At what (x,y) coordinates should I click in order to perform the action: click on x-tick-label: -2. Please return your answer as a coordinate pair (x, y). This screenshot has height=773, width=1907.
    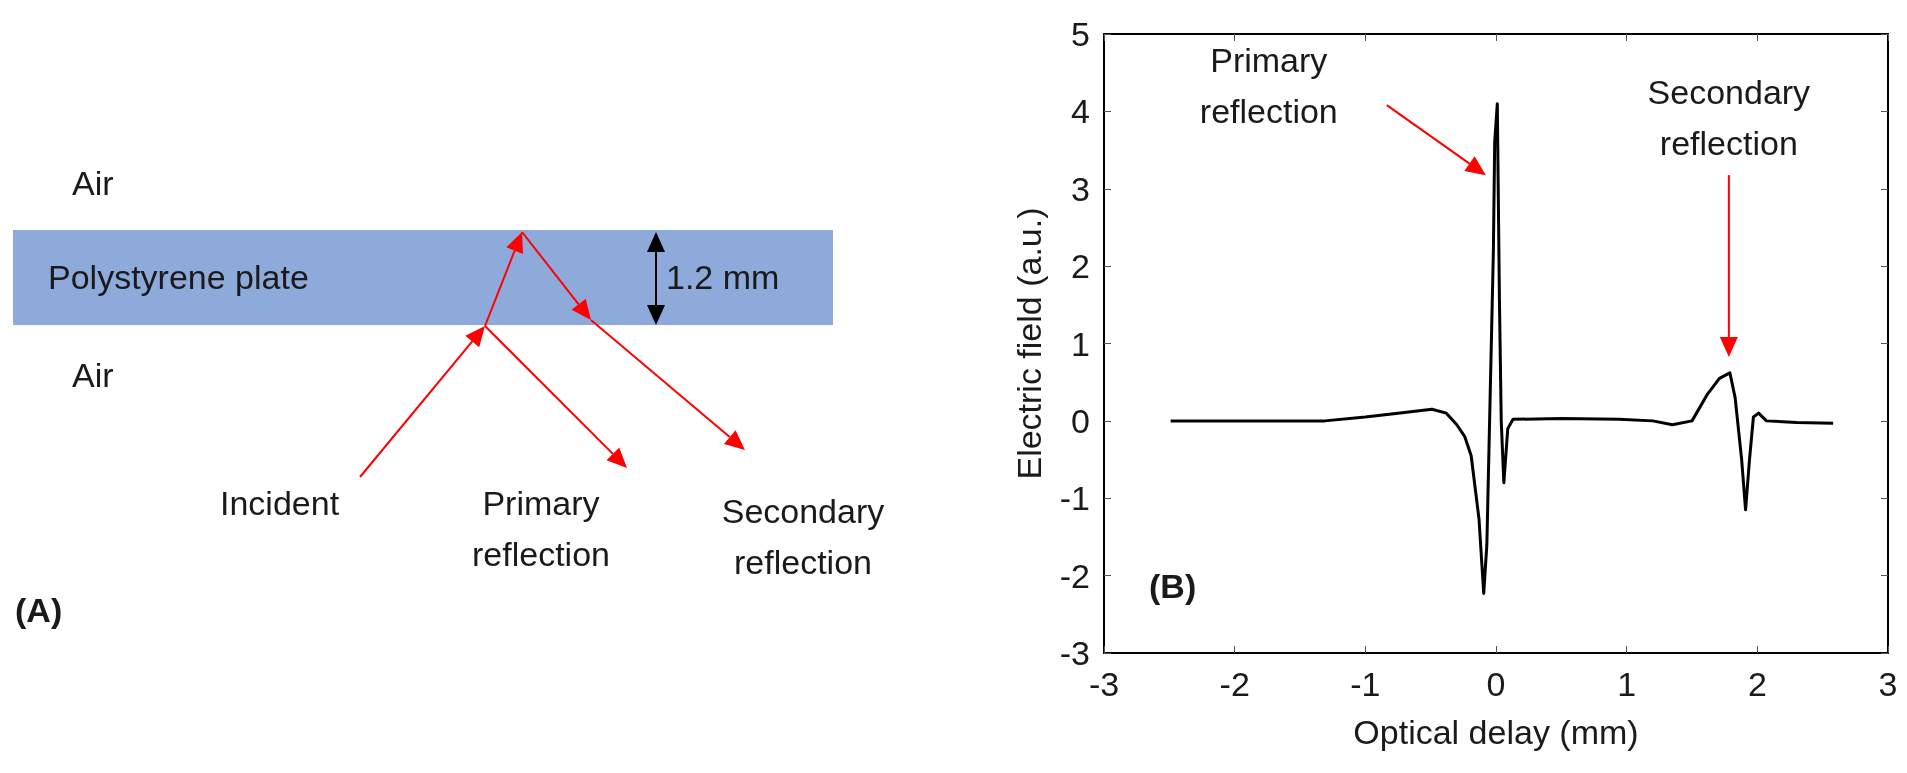
    Looking at the image, I should click on (1234, 684).